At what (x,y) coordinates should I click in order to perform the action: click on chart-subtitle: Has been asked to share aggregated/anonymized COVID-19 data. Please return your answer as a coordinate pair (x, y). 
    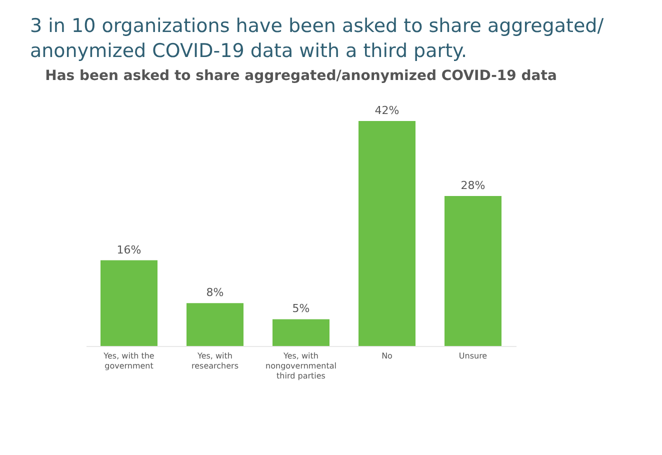
    Looking at the image, I should click on (301, 76).